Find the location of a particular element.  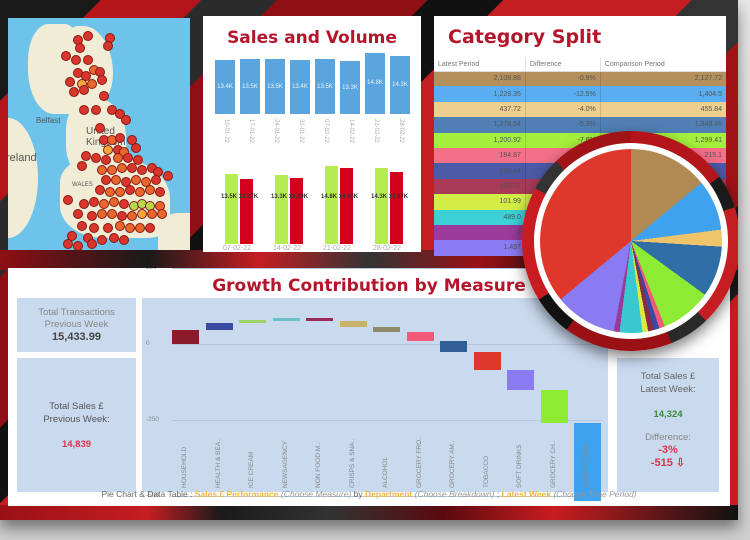

col-latest-period: Latest Period is located at coordinates (480, 65).